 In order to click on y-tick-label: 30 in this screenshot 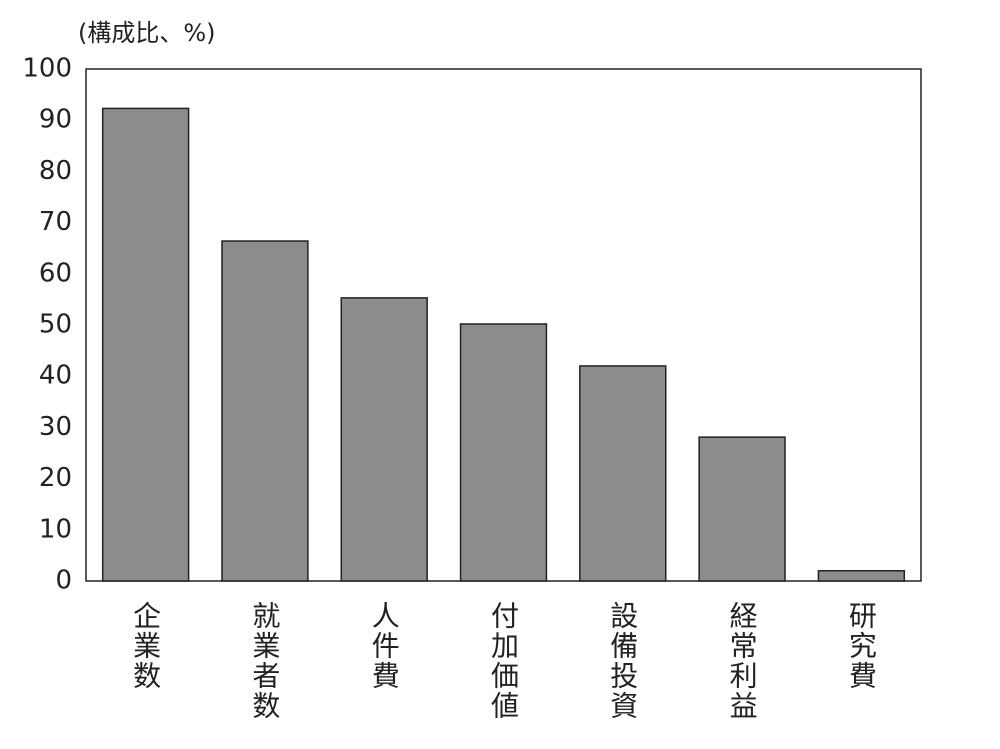, I will do `click(55, 427)`.